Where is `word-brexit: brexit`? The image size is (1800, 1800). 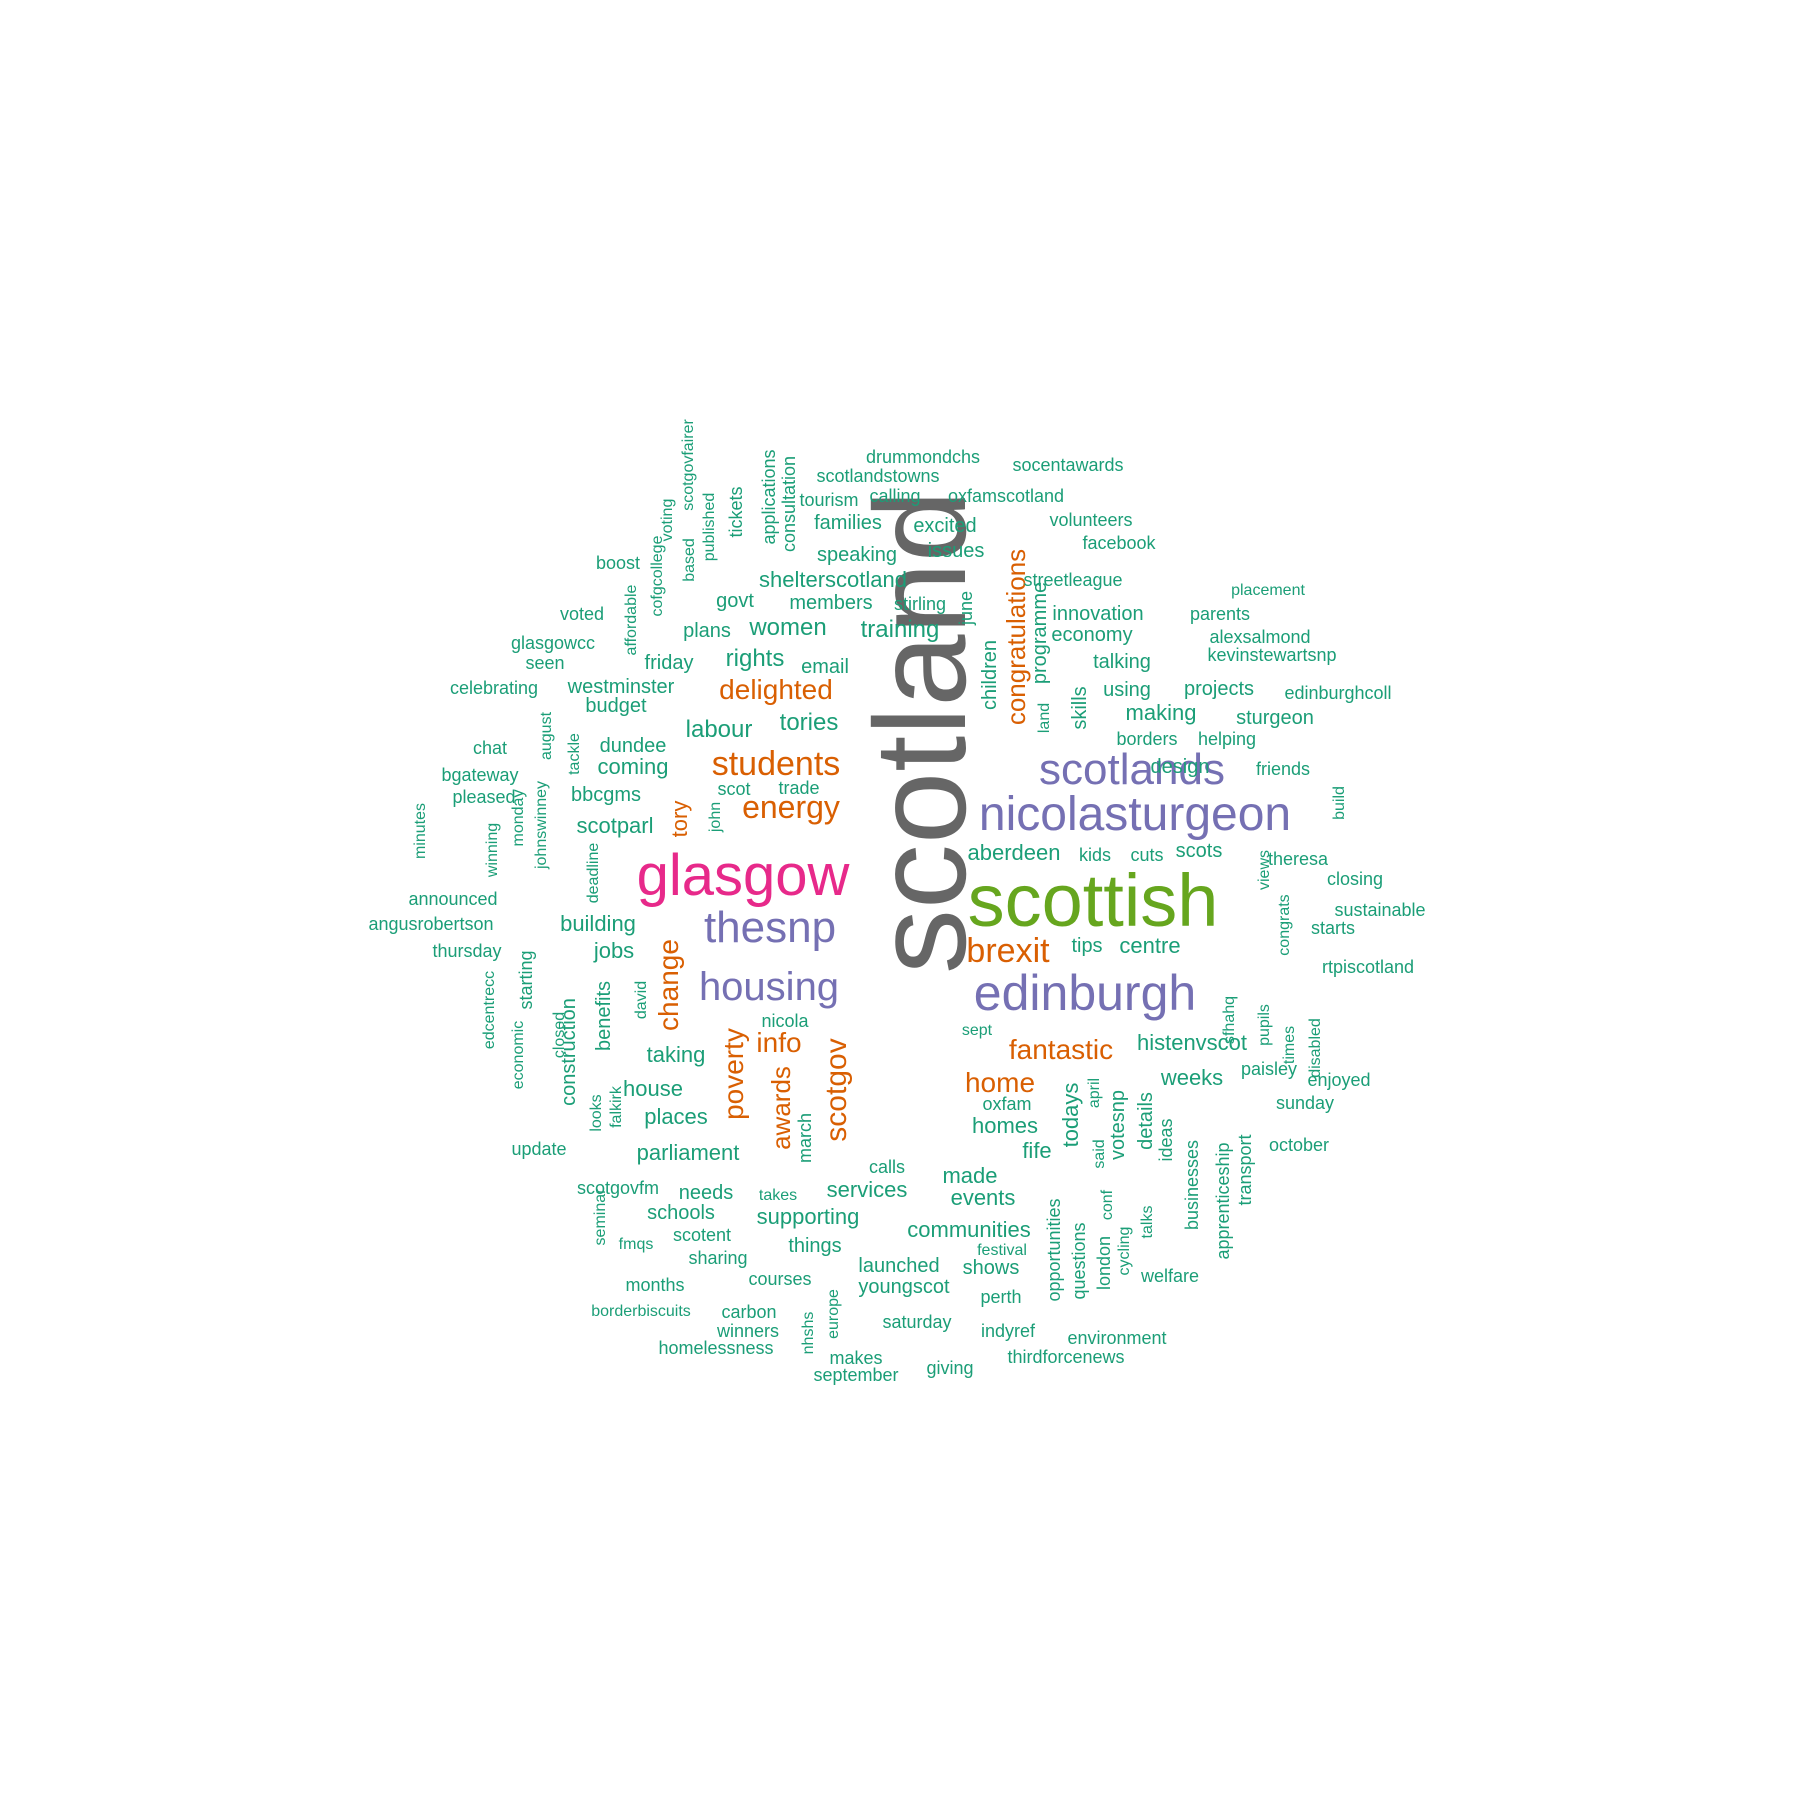 word-brexit: brexit is located at coordinates (1008, 951).